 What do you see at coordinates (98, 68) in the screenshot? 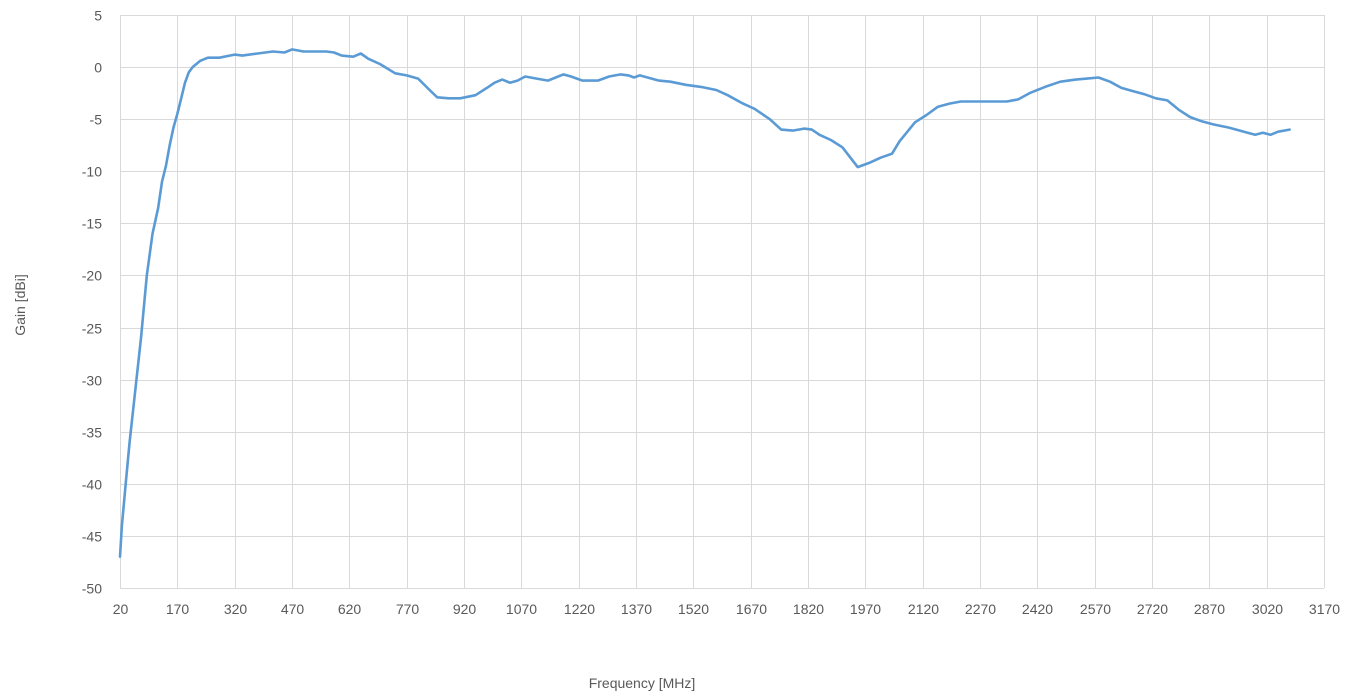
I see `y-tick-label: 0` at bounding box center [98, 68].